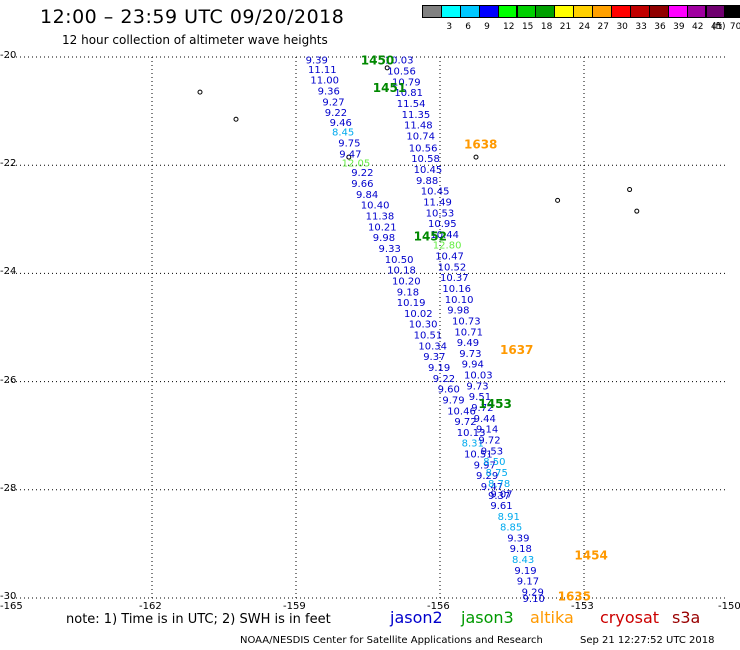 The image size is (740, 650). What do you see at coordinates (582, 606) in the screenshot?
I see `lon-tick-label: -153` at bounding box center [582, 606].